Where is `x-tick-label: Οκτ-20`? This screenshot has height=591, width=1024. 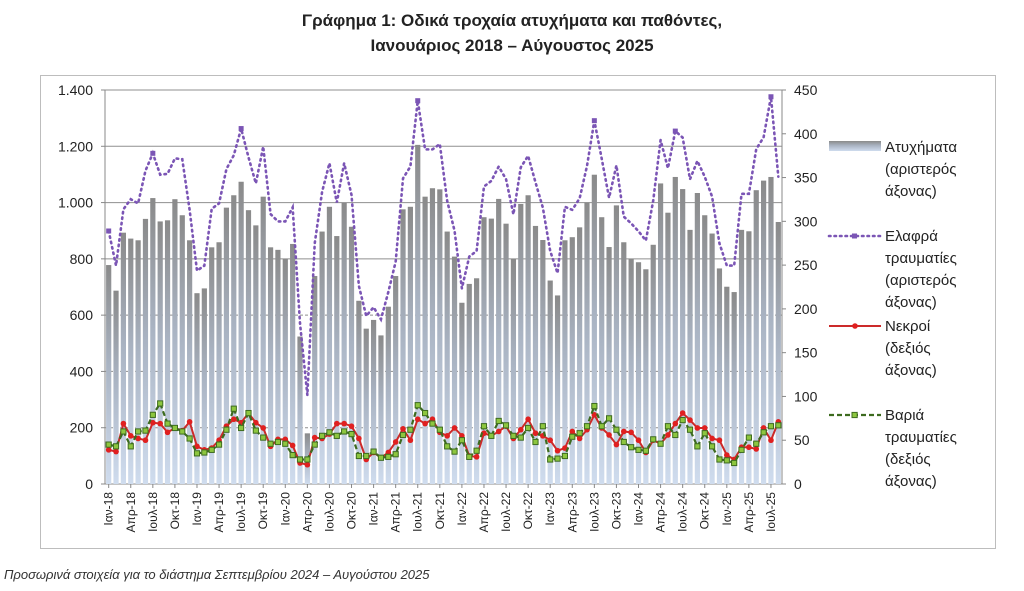 x-tick-label: Οκτ-20 is located at coordinates (352, 511).